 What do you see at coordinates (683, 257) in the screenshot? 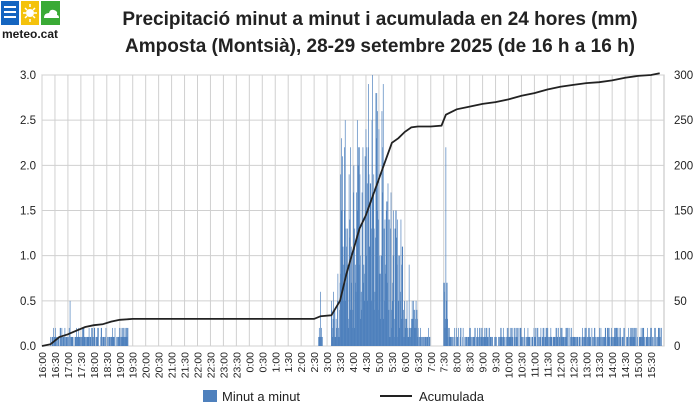
I see `y-right-tick-label: 100` at bounding box center [683, 257].